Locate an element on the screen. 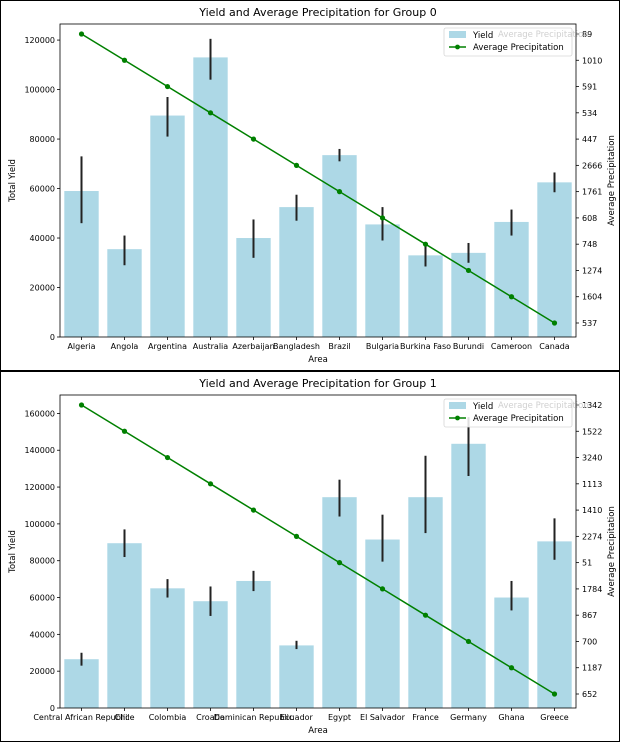 Image resolution: width=620 pixels, height=742 pixels. x-tick-label: Ghana is located at coordinates (511, 717).